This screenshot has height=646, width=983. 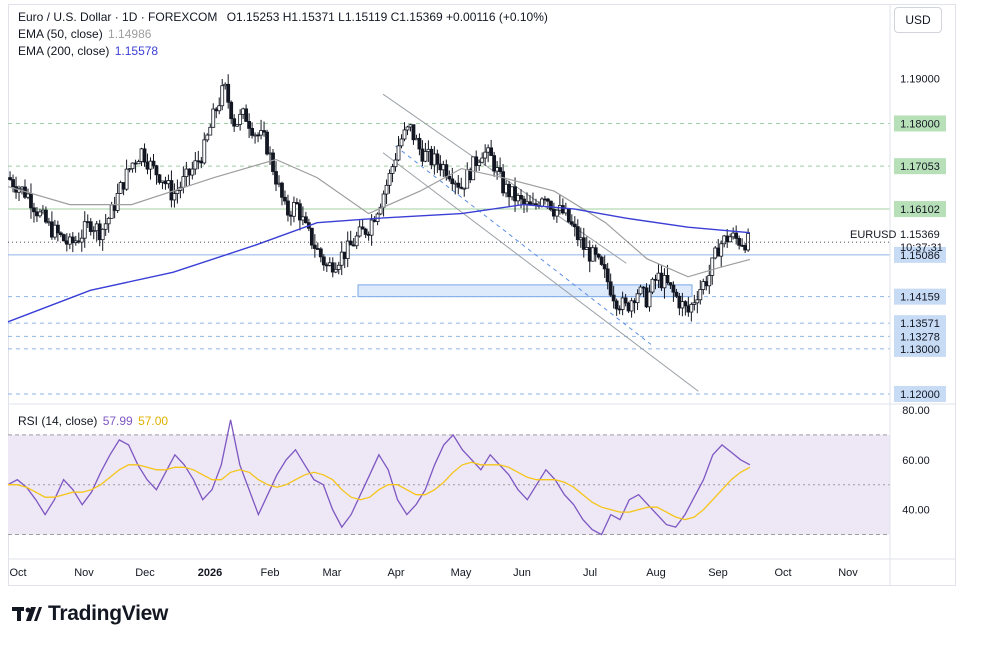 What do you see at coordinates (17, 573) in the screenshot?
I see `x-tick-label: Oct` at bounding box center [17, 573].